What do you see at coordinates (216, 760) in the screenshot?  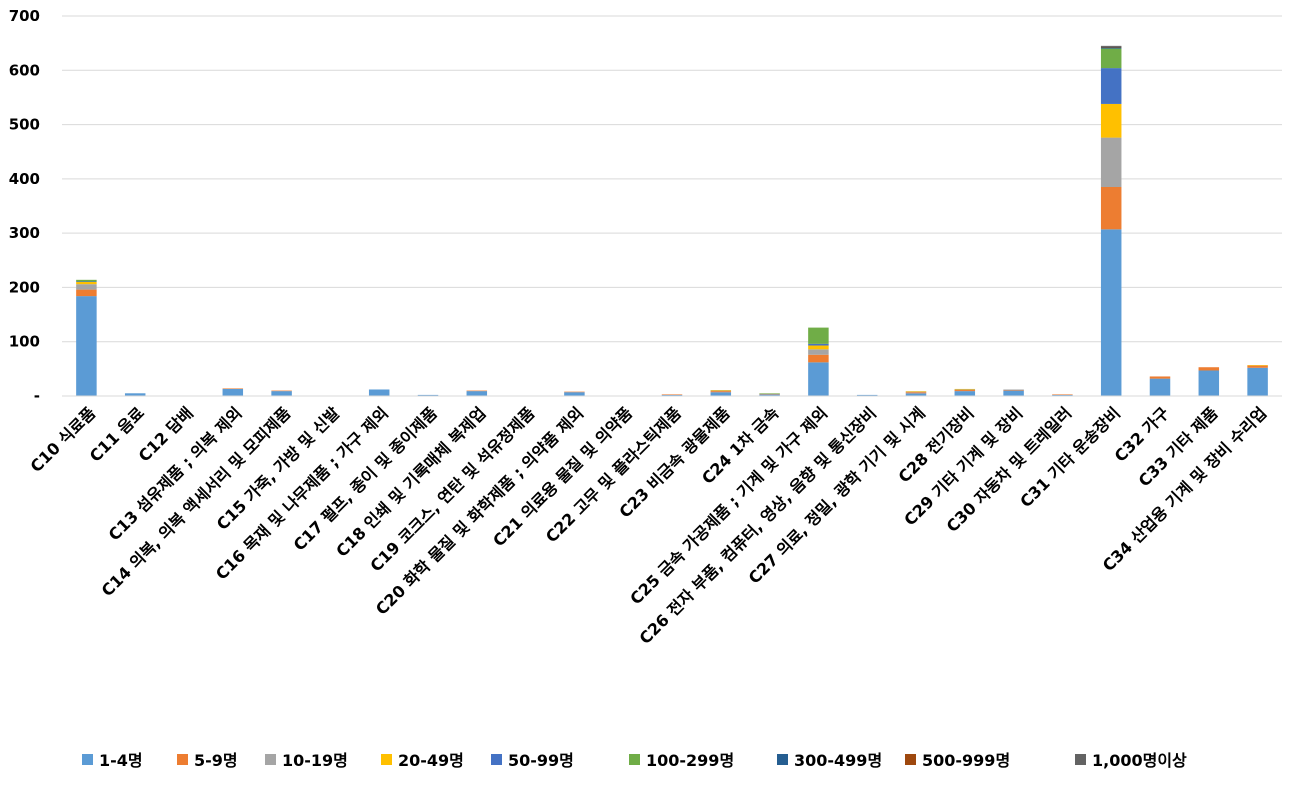 I see `legend-label: 5-9명` at bounding box center [216, 760].